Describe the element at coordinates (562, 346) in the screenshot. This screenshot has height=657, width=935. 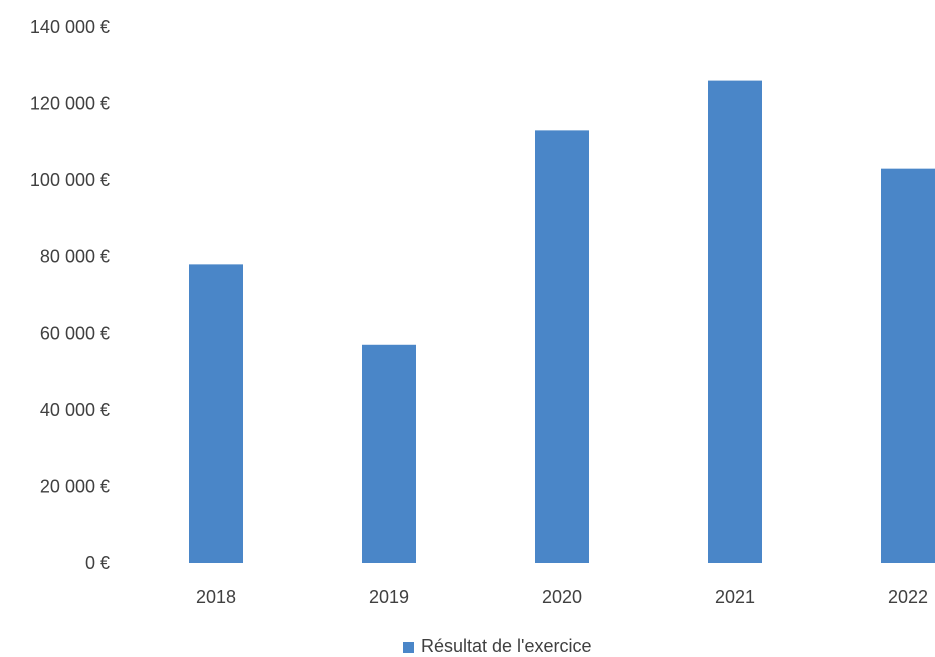
I see `bar-2020` at that location.